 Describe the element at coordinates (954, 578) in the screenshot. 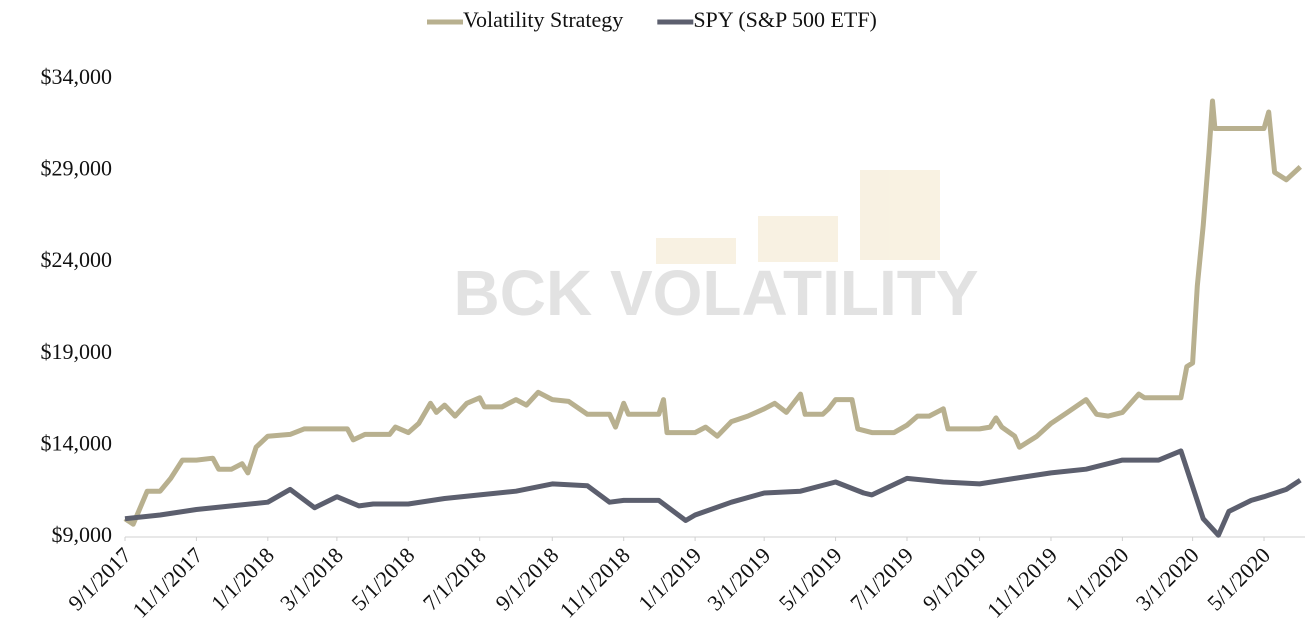

I see `x-tick-label: 9/1/2019` at that location.